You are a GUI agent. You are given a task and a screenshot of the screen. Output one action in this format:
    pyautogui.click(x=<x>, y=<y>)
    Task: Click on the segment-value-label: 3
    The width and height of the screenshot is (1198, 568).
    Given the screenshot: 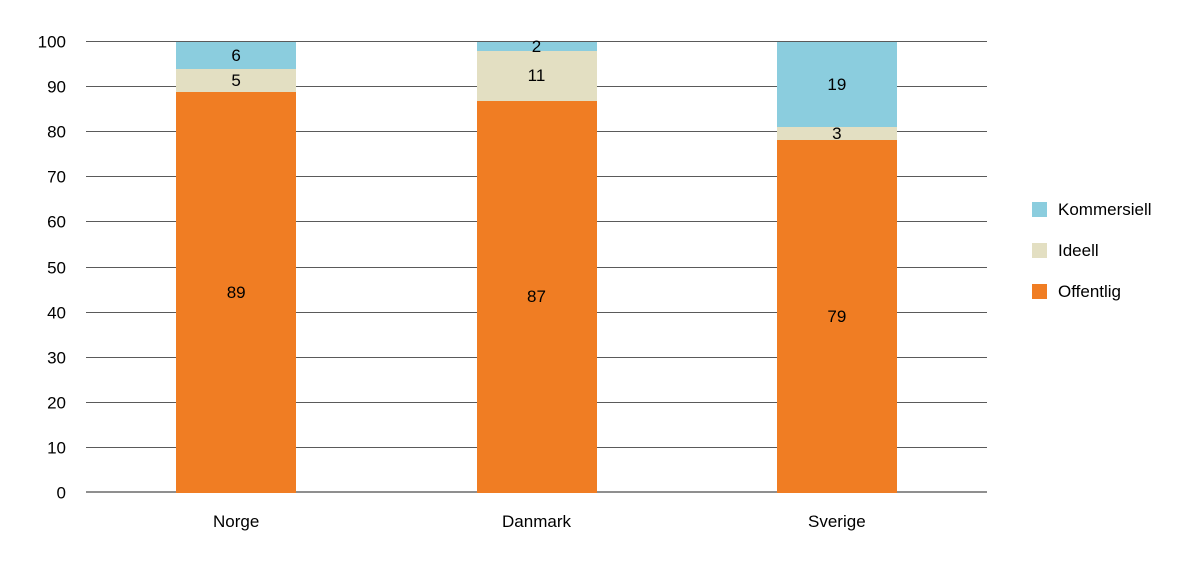 What is the action you would take?
    pyautogui.click(x=837, y=134)
    